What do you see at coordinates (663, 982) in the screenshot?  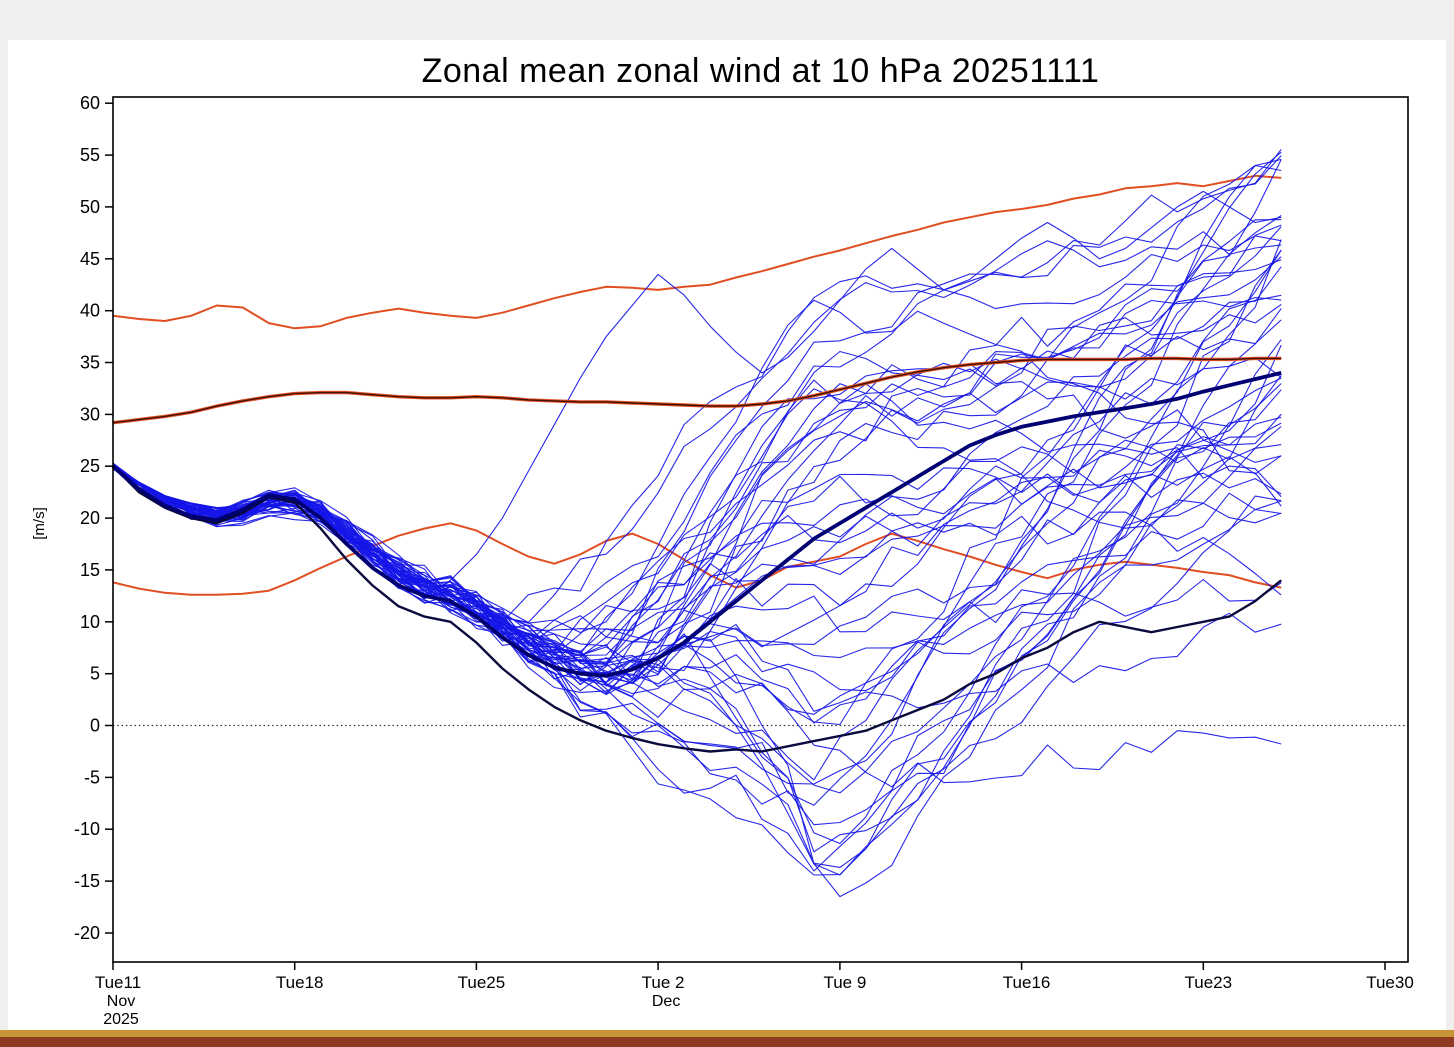 I see `x-tick-label: Tue 2` at bounding box center [663, 982].